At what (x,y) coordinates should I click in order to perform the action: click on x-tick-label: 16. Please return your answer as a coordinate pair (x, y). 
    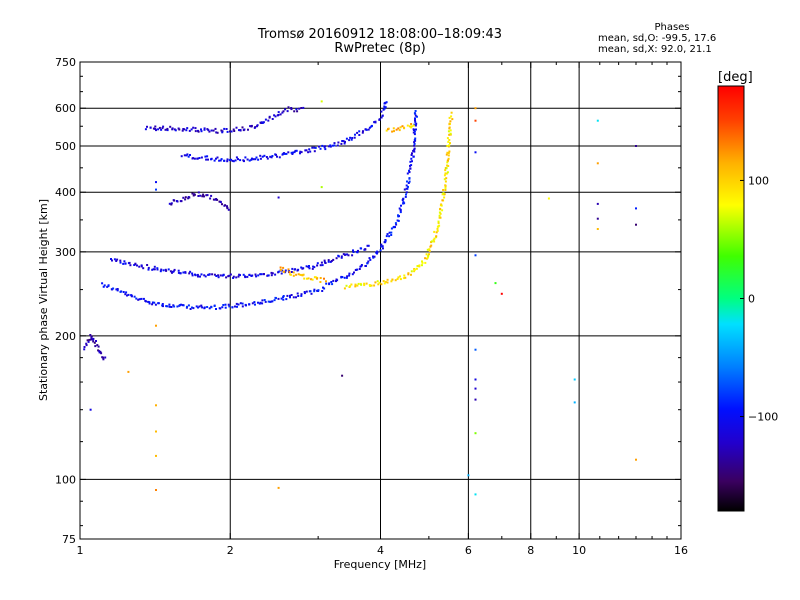
    Looking at the image, I should click on (681, 550).